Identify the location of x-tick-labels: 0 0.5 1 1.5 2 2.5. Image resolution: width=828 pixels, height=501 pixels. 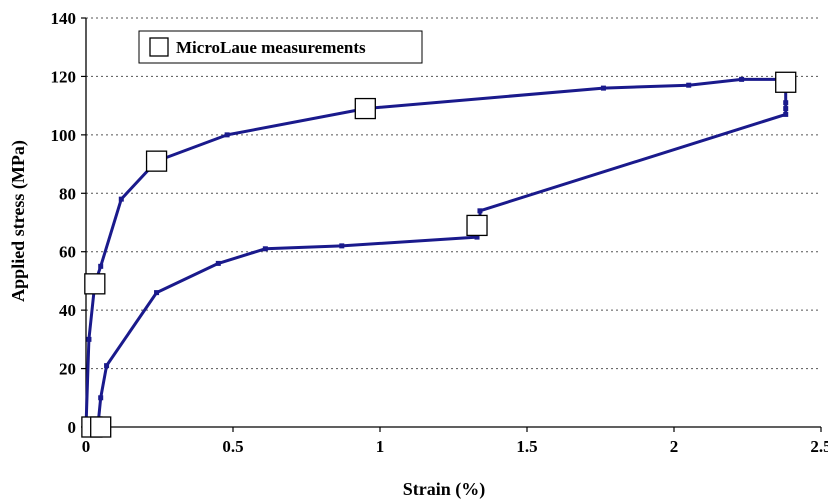
(455, 446).